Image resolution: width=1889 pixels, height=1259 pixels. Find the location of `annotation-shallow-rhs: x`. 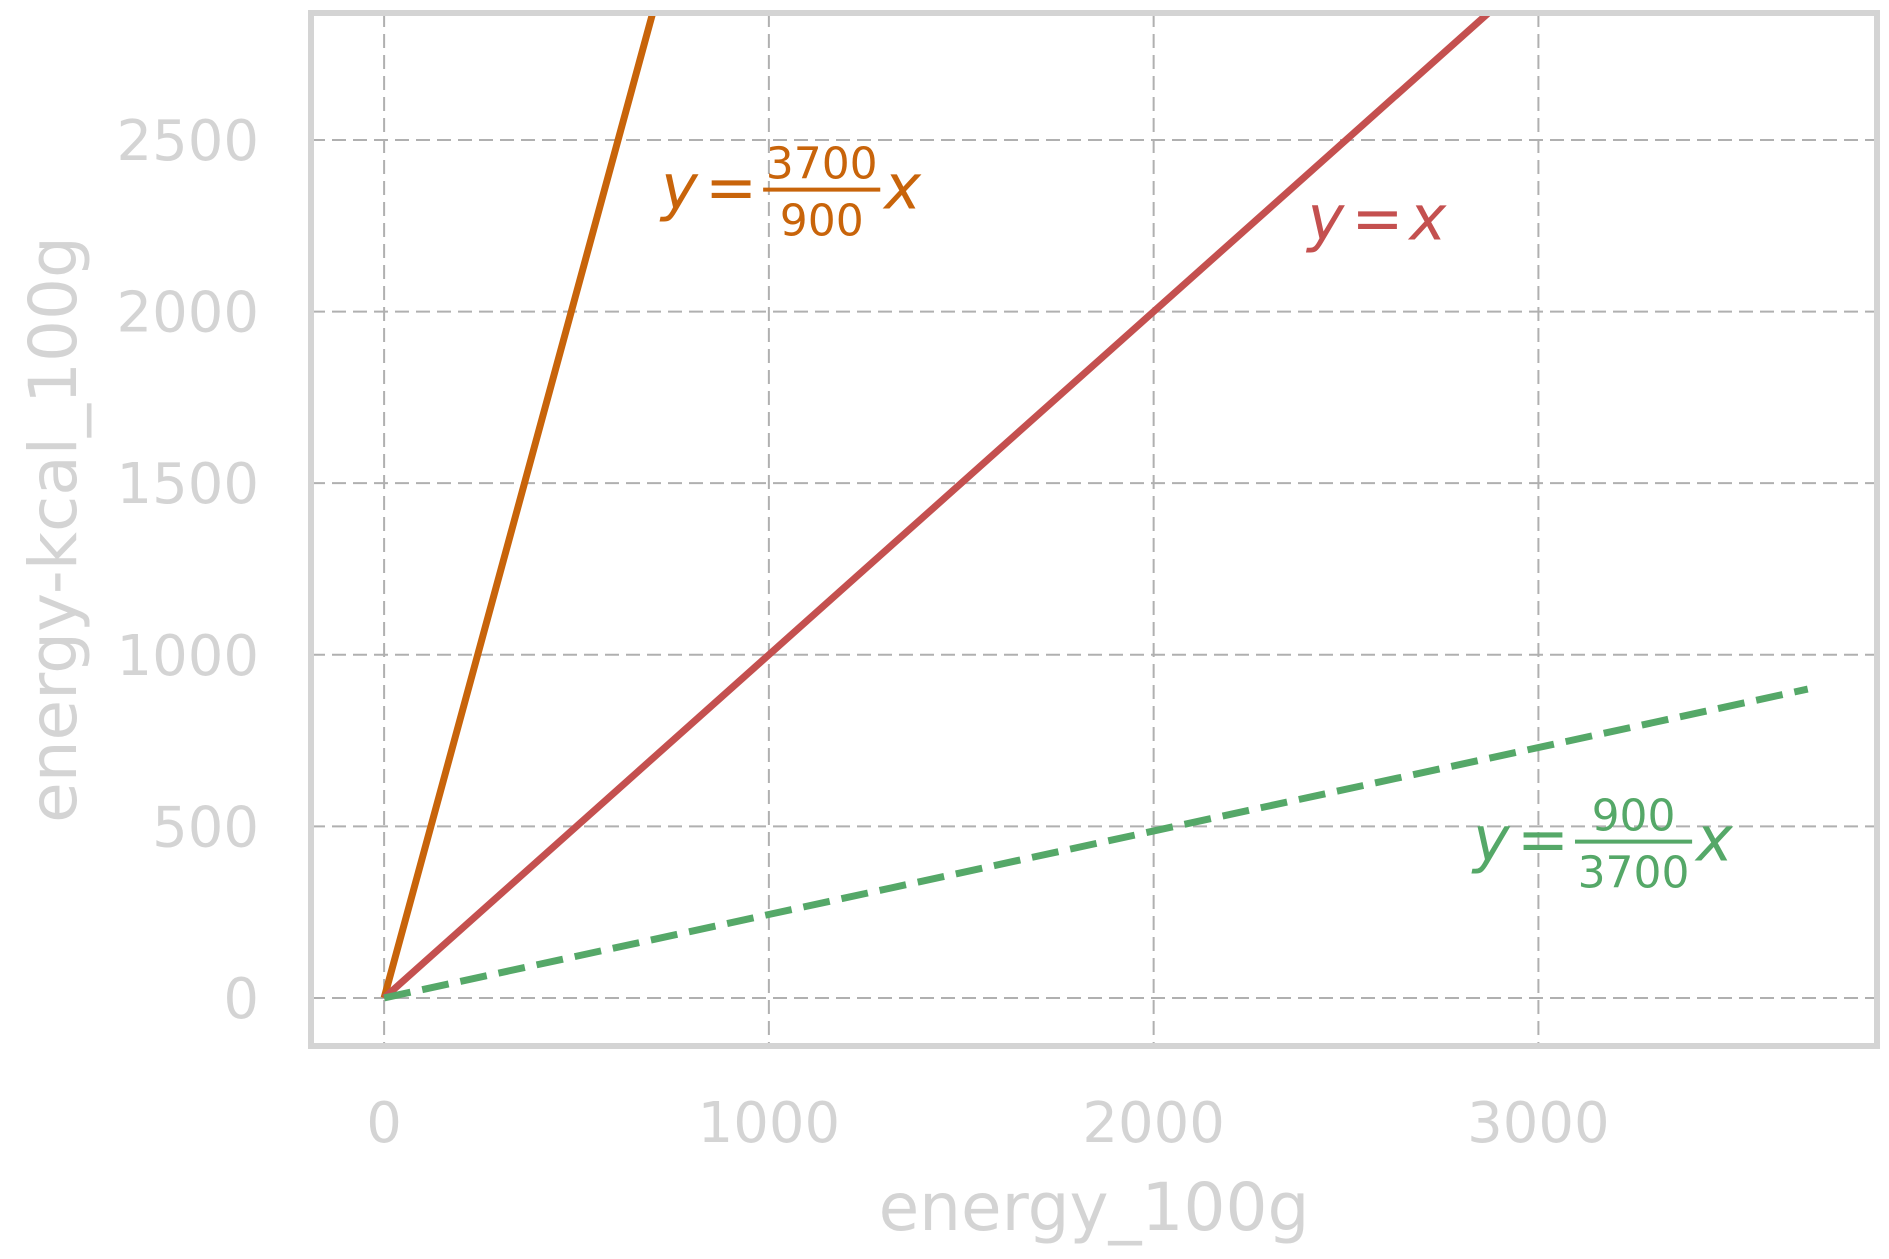

annotation-shallow-rhs: x is located at coordinates (1714, 839).